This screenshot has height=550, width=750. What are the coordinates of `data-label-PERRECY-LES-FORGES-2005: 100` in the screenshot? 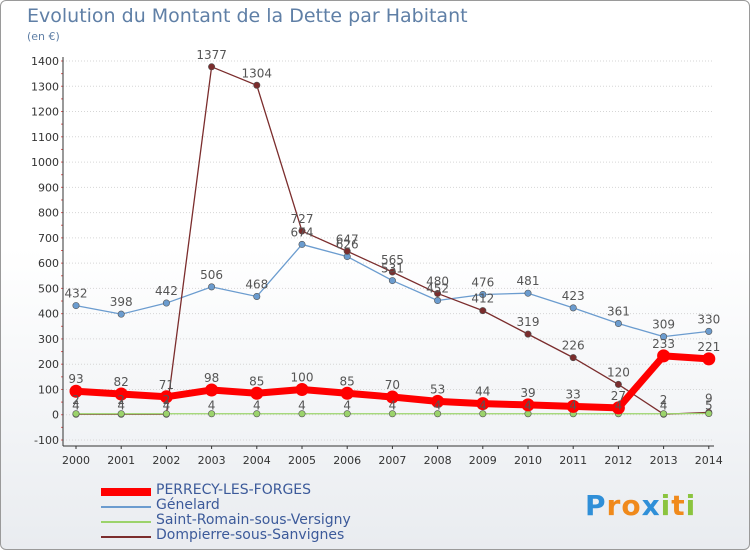 It's located at (302, 377).